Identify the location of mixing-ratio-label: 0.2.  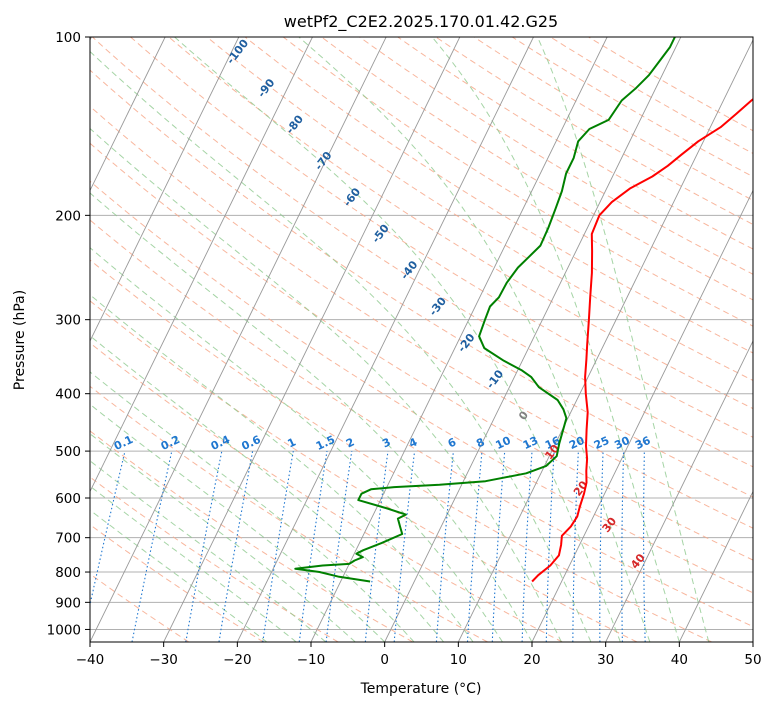
(170, 443).